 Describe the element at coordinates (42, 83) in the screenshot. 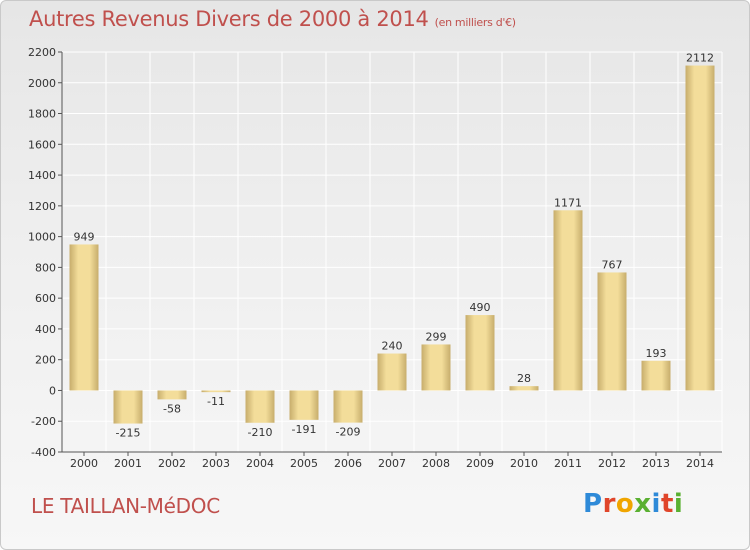

I see `y-tick-label: 2000` at that location.